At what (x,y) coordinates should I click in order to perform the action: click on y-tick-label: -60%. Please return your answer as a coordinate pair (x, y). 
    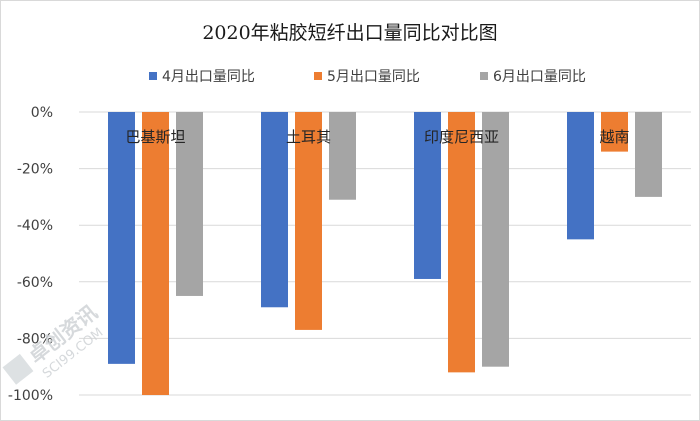
    Looking at the image, I should click on (35, 283).